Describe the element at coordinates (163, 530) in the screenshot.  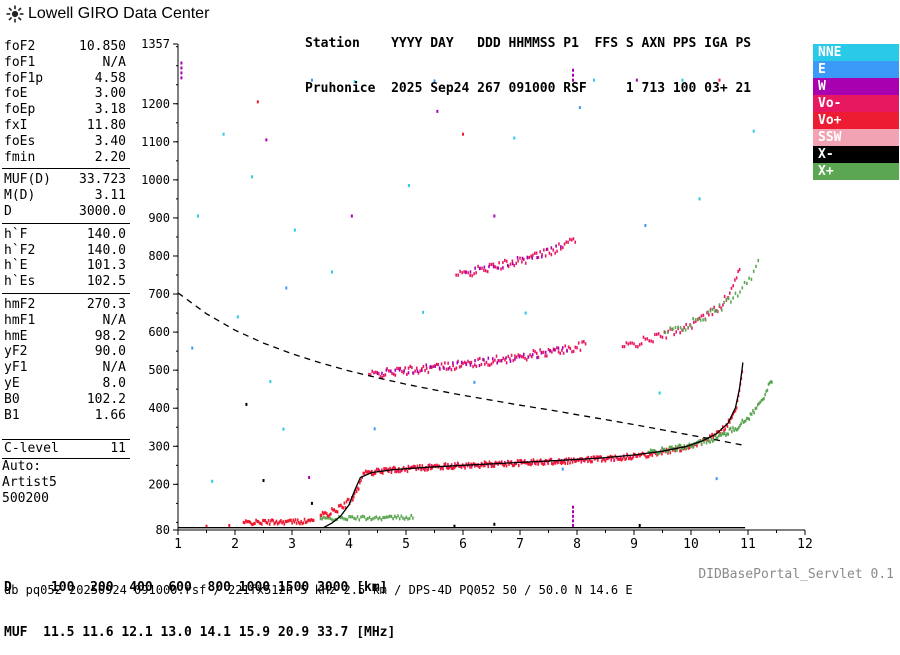
I see `y-tick-label: 80` at that location.